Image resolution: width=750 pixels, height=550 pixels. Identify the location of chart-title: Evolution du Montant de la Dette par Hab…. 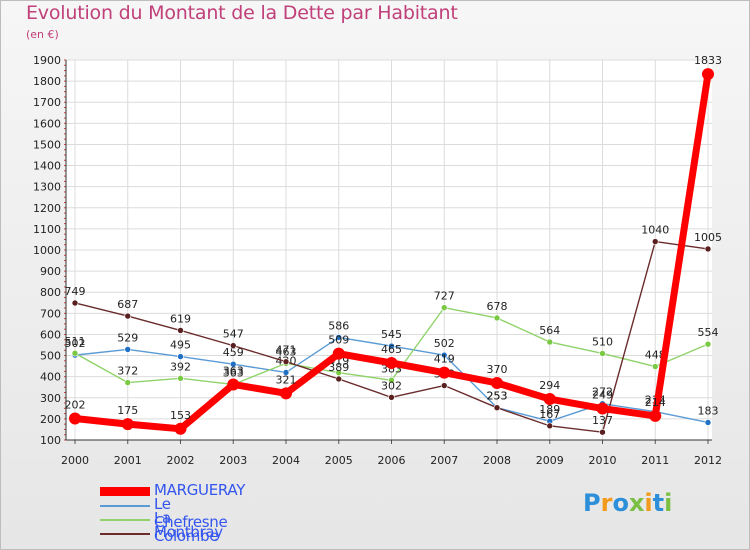
(242, 13).